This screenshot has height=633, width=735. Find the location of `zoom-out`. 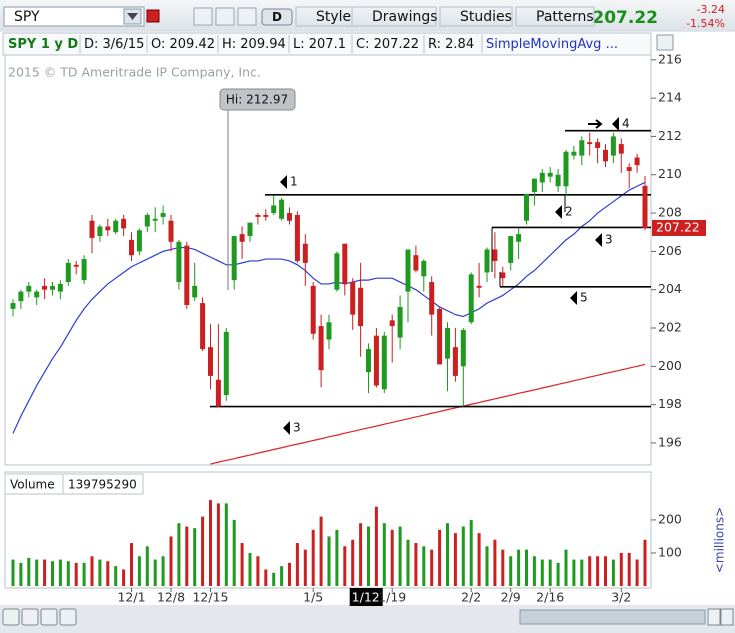

zoom-out is located at coordinates (49, 617).